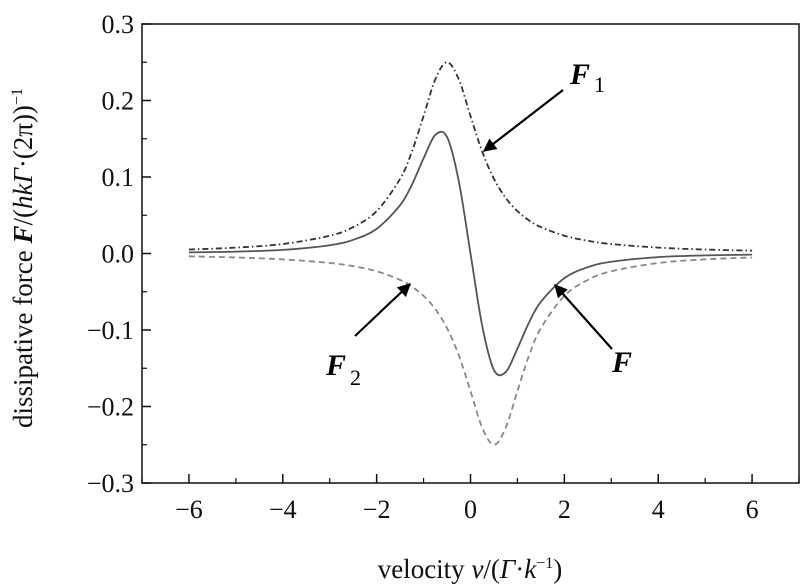  I want to click on arrow-f, so click(583, 317).